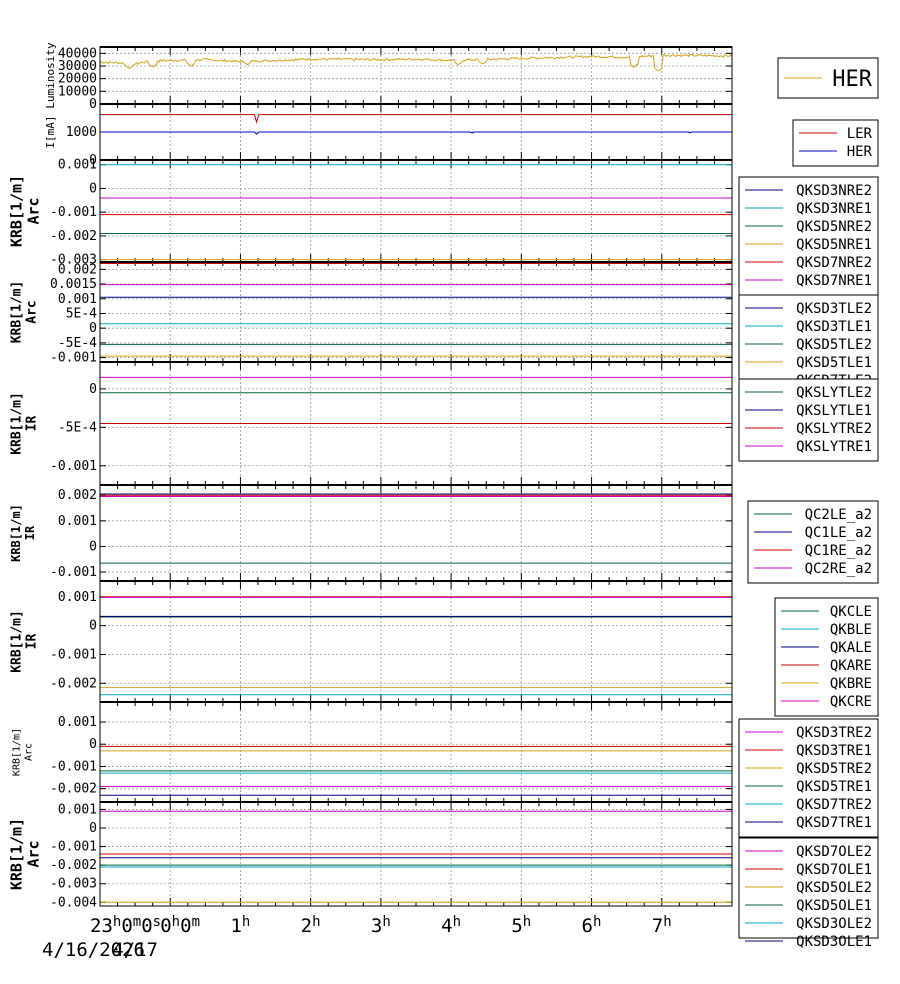 The image size is (900, 984). What do you see at coordinates (77, 53) in the screenshot?
I see `y-tick-label: 40000` at bounding box center [77, 53].